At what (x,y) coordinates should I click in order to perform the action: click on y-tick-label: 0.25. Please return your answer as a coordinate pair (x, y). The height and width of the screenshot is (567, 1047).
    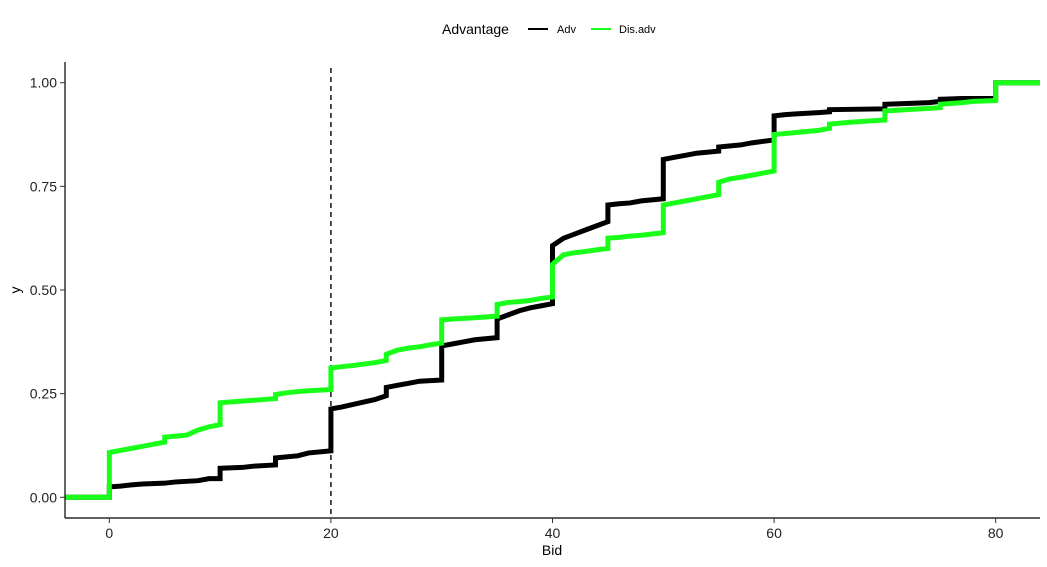
    Looking at the image, I should click on (43, 394).